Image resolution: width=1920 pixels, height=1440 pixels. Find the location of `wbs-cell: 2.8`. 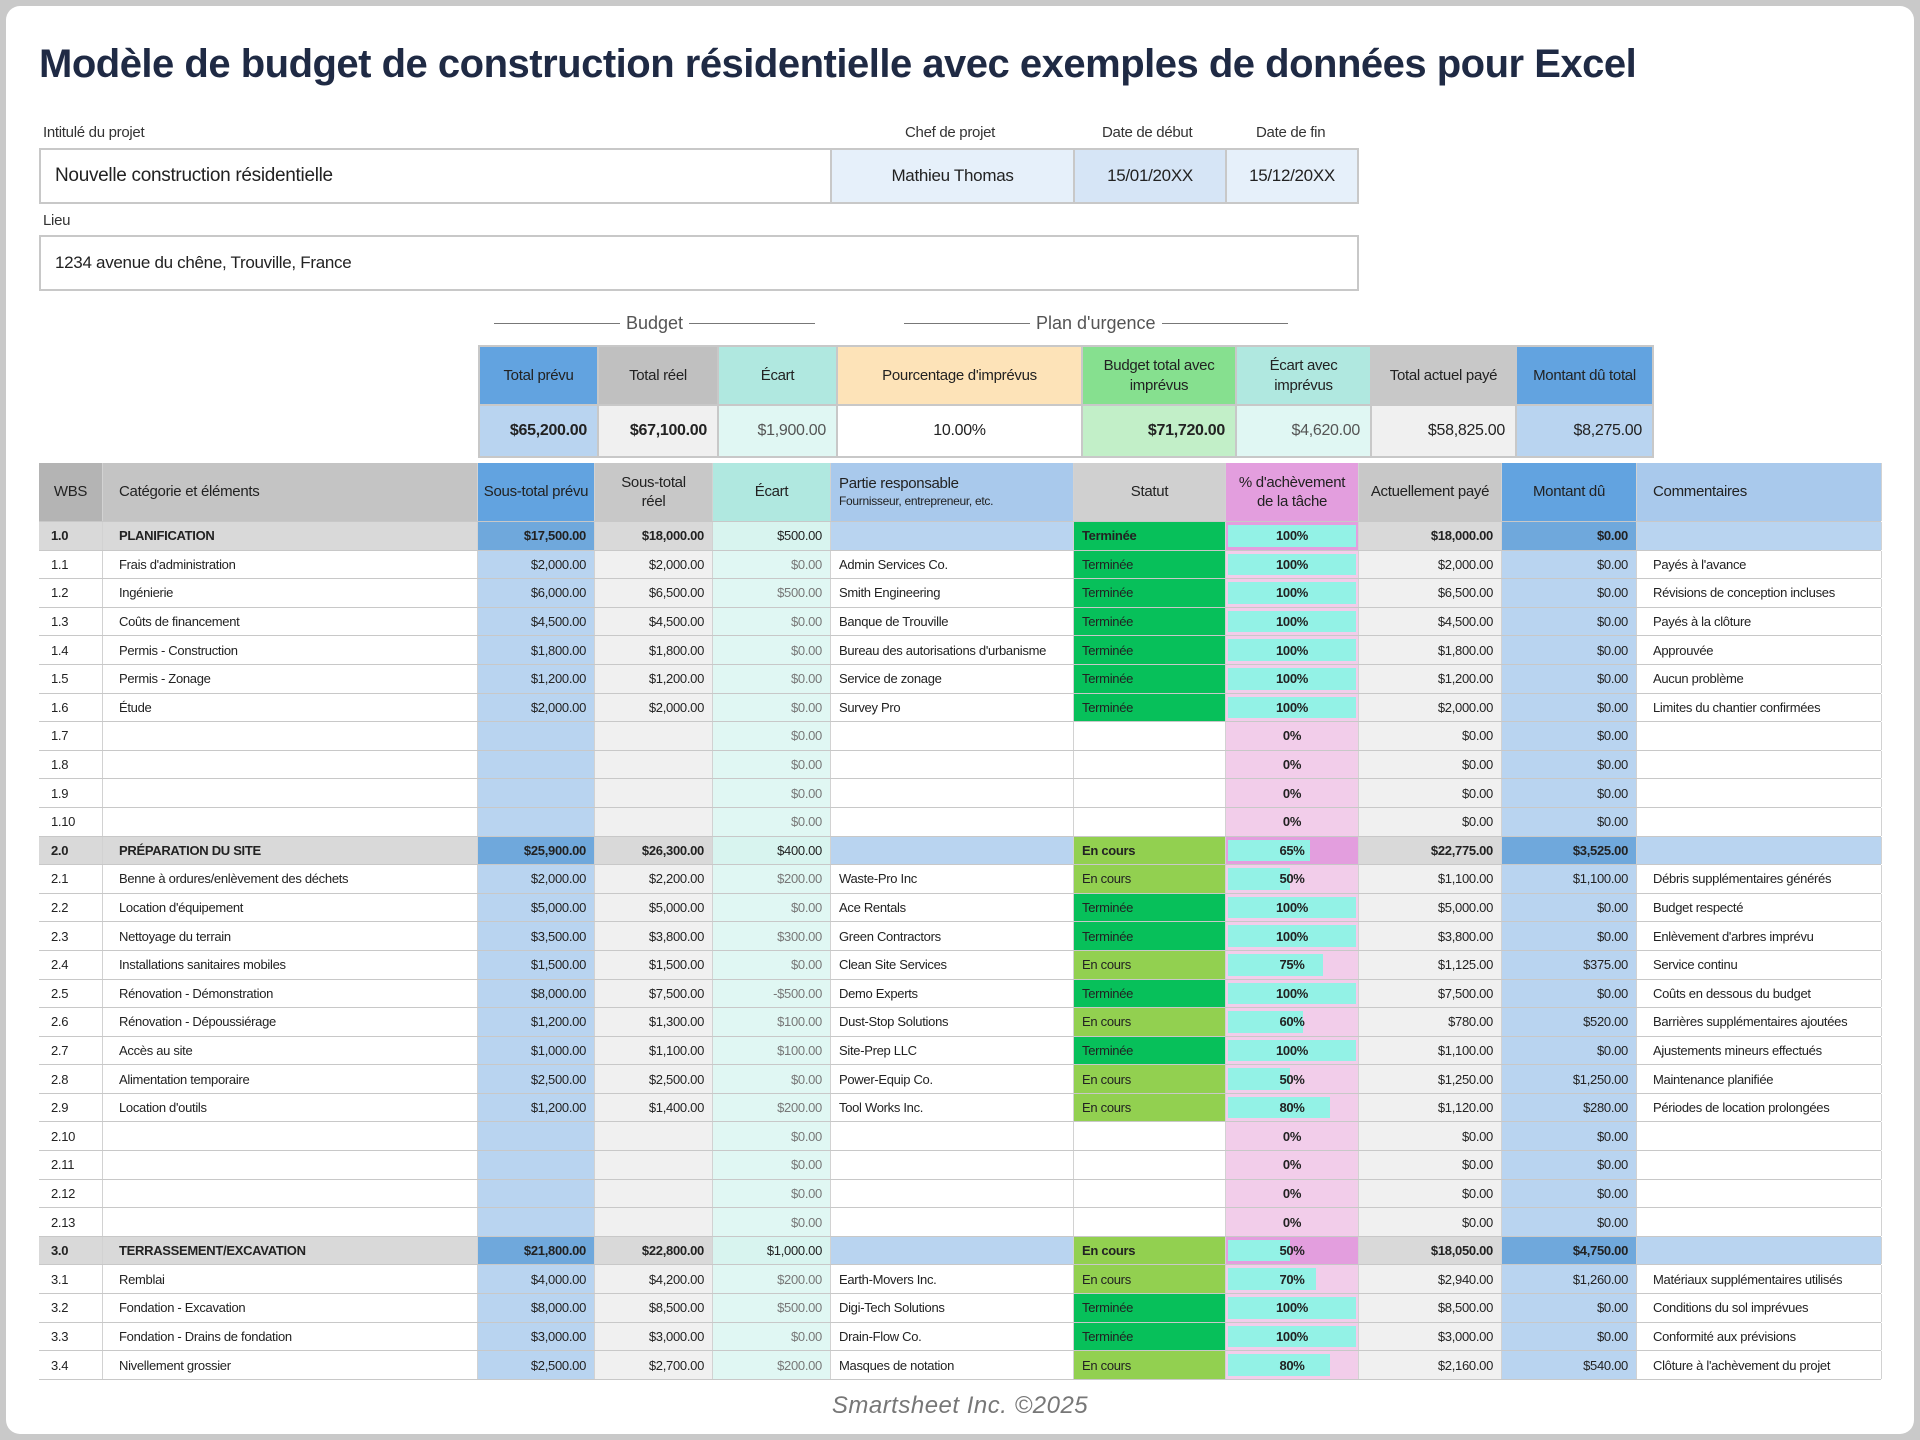

wbs-cell: 2.8 is located at coordinates (71, 1079).